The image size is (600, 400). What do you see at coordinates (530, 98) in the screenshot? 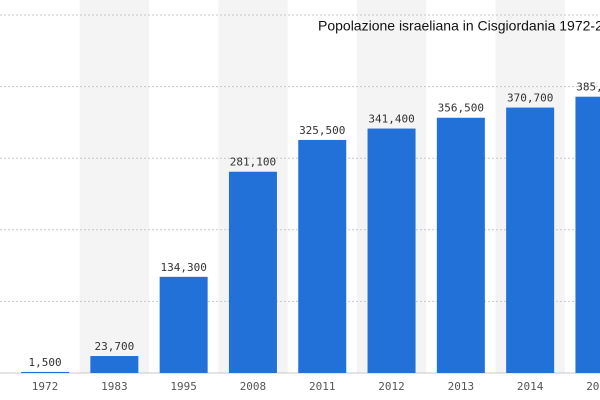
I see `value-label: 370,700` at bounding box center [530, 98].